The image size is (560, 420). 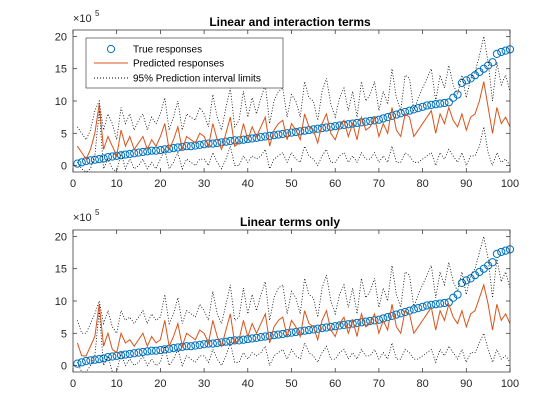 I want to click on top-x-tick-label: 90, so click(x=466, y=184).